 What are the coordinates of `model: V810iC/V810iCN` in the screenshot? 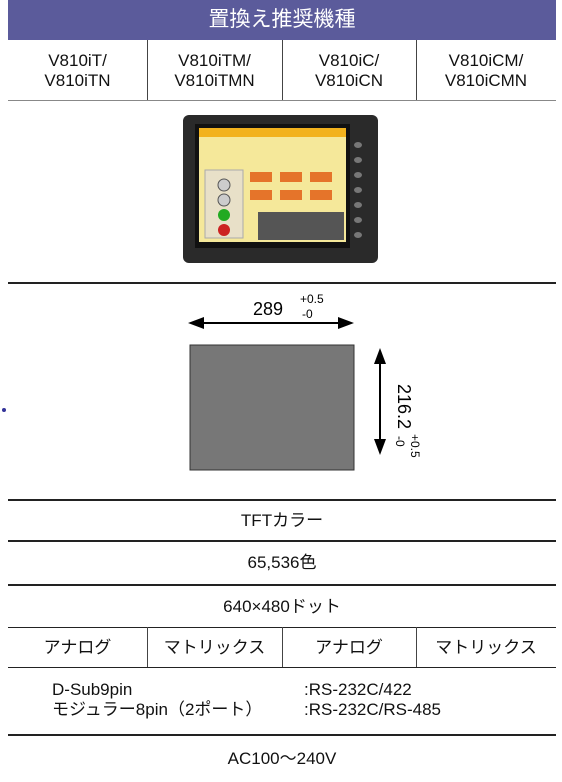 It's located at (349, 70).